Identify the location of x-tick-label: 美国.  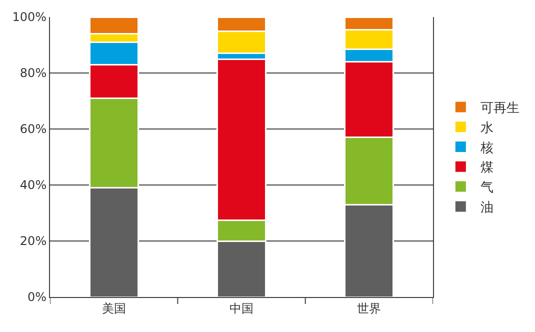
(114, 308).